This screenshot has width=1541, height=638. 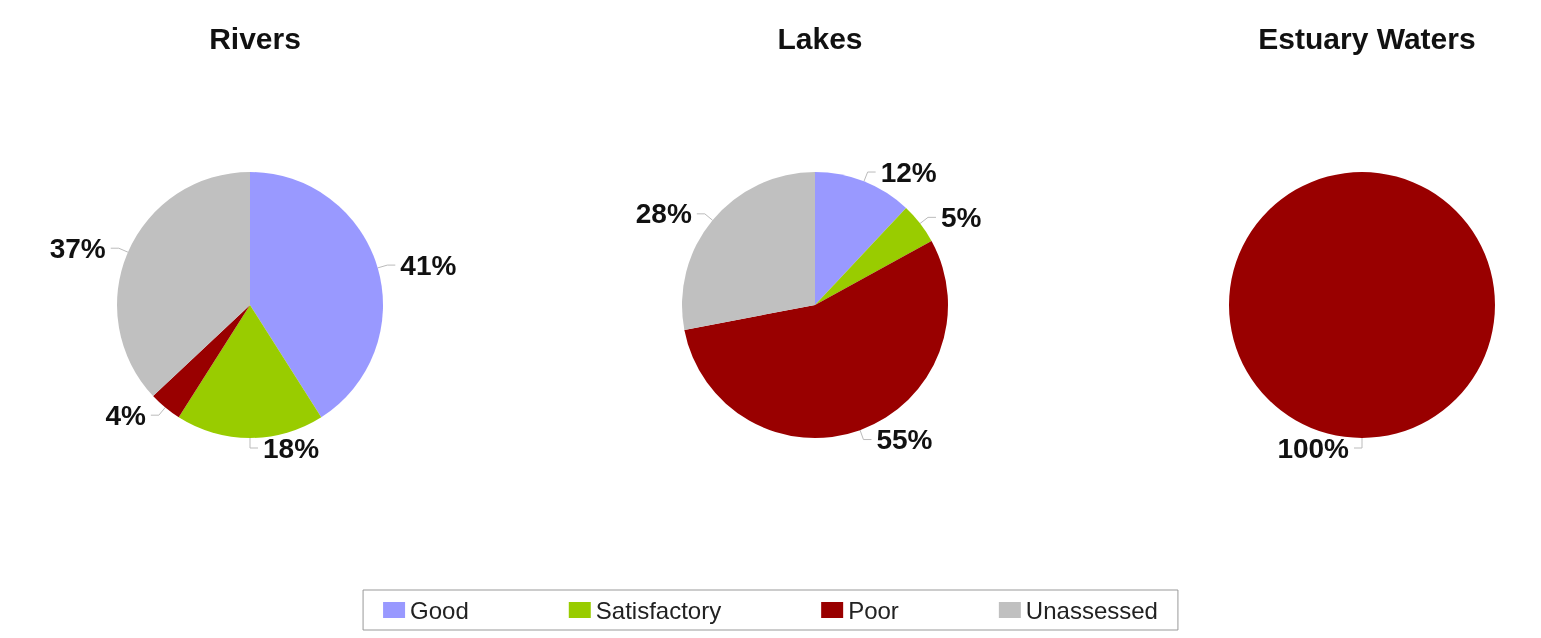 What do you see at coordinates (255, 38) in the screenshot?
I see `slice-label: Rivers` at bounding box center [255, 38].